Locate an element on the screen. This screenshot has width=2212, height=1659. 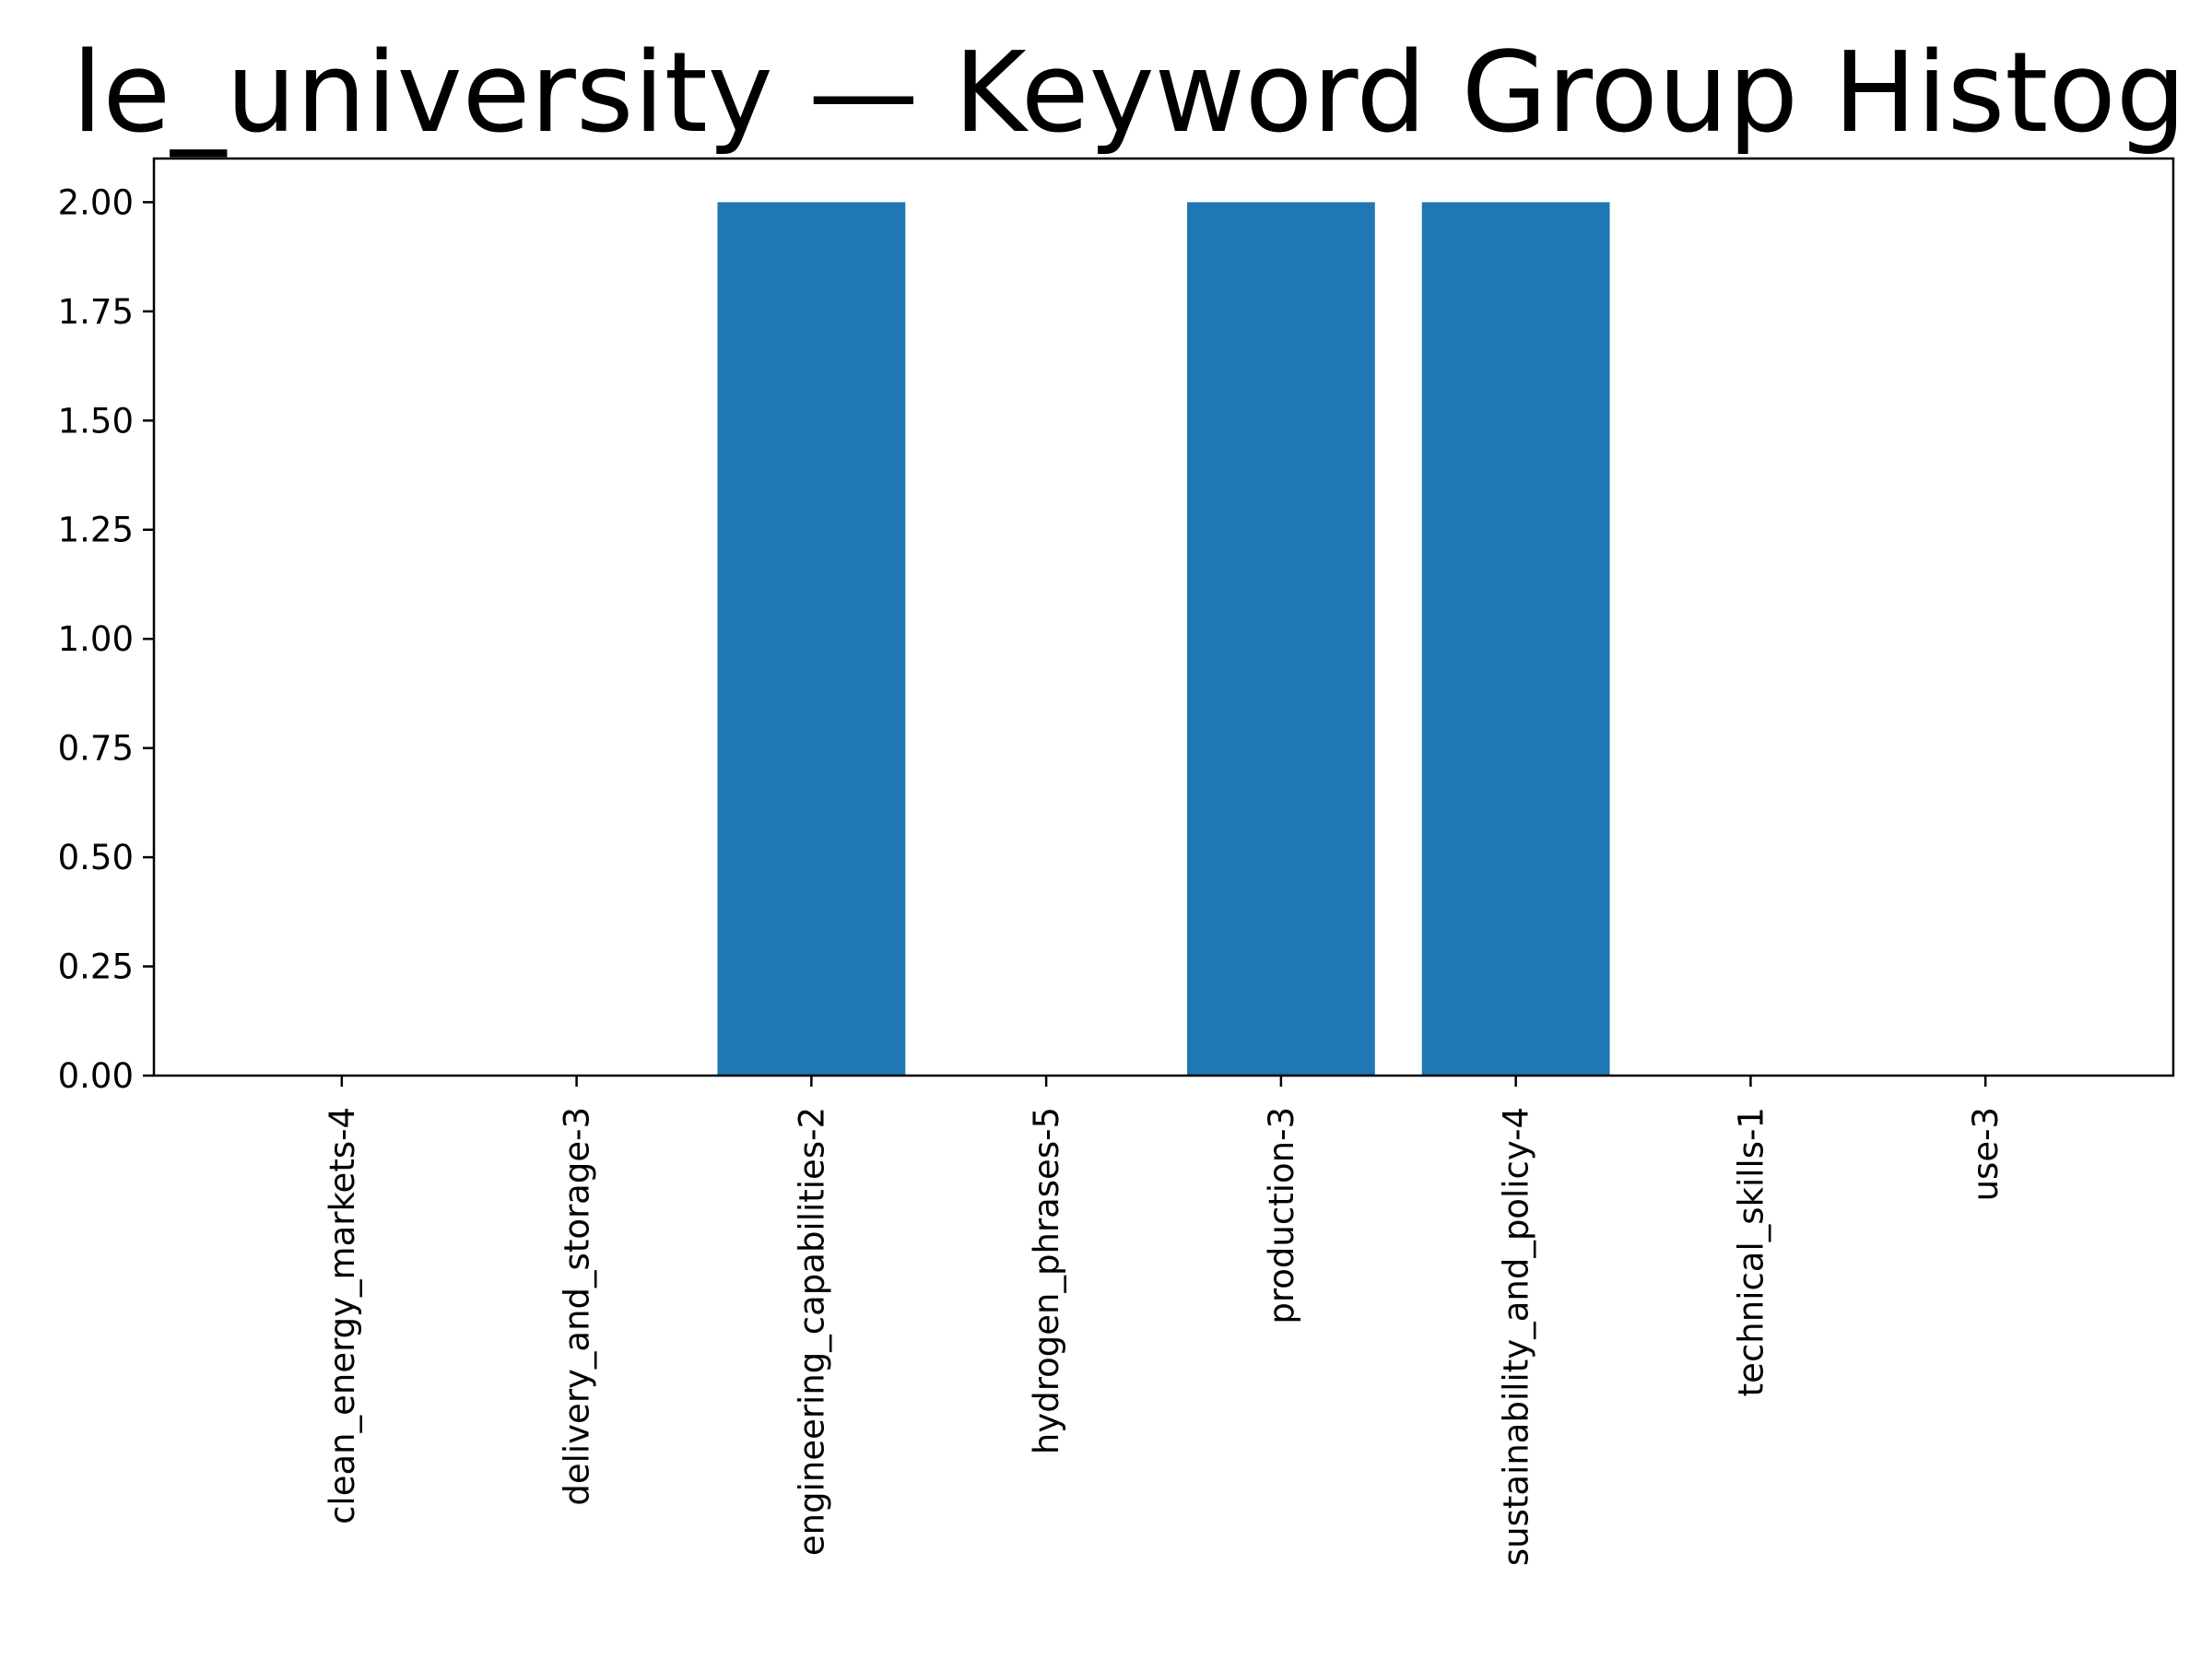
x-tick-label: production-3 is located at coordinates (1281, 1215).